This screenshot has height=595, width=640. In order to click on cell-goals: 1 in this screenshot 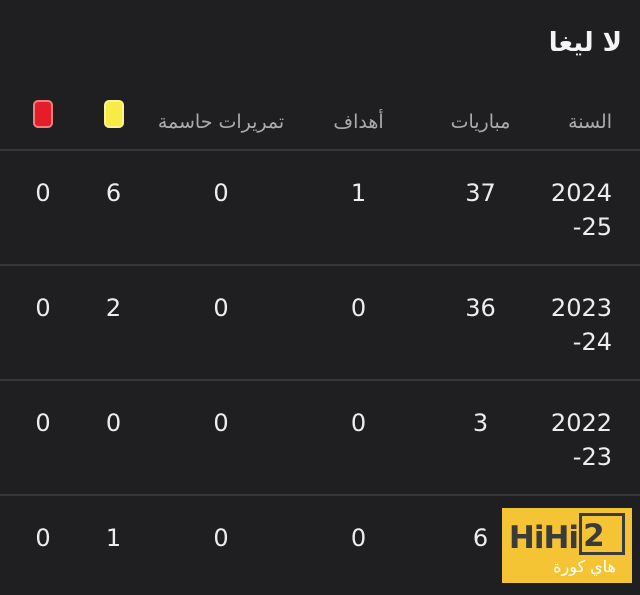, I will do `click(358, 208)`.